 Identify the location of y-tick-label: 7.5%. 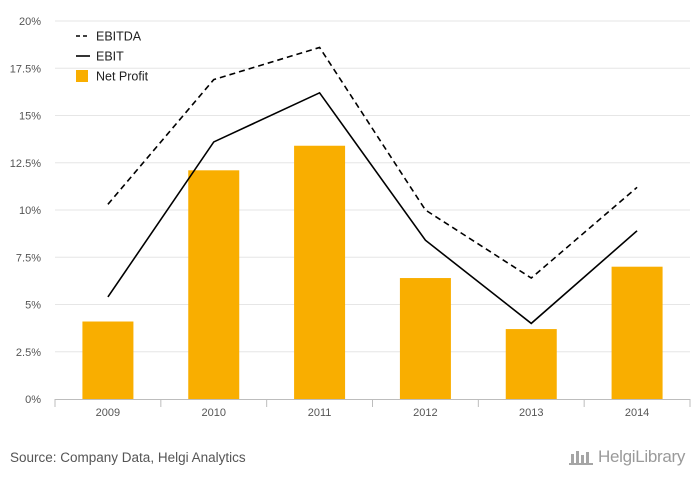
(28, 258).